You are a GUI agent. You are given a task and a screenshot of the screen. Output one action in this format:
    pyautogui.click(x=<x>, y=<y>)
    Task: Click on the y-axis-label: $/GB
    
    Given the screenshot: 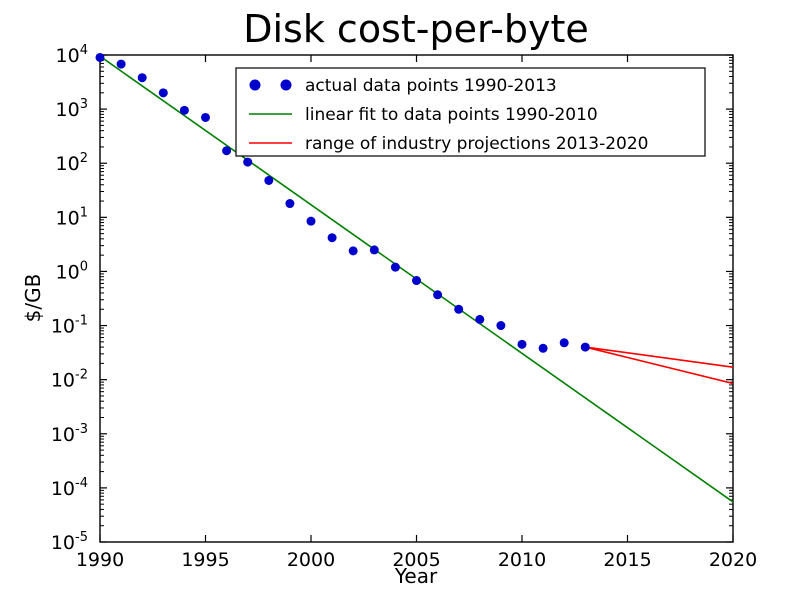 What is the action you would take?
    pyautogui.click(x=33, y=298)
    